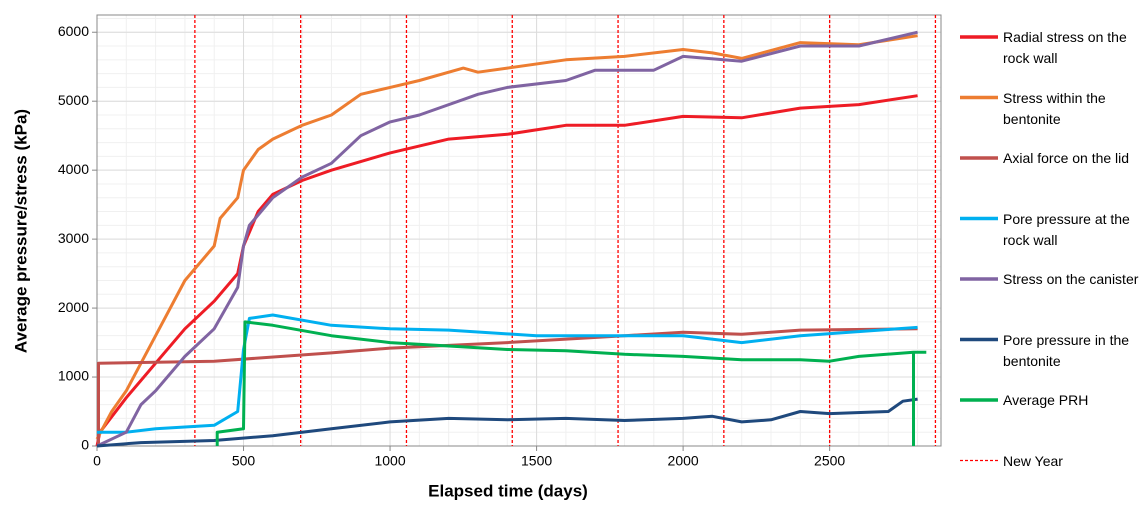 This screenshot has width=1147, height=505. I want to click on x-tick-label: 500, so click(244, 461).